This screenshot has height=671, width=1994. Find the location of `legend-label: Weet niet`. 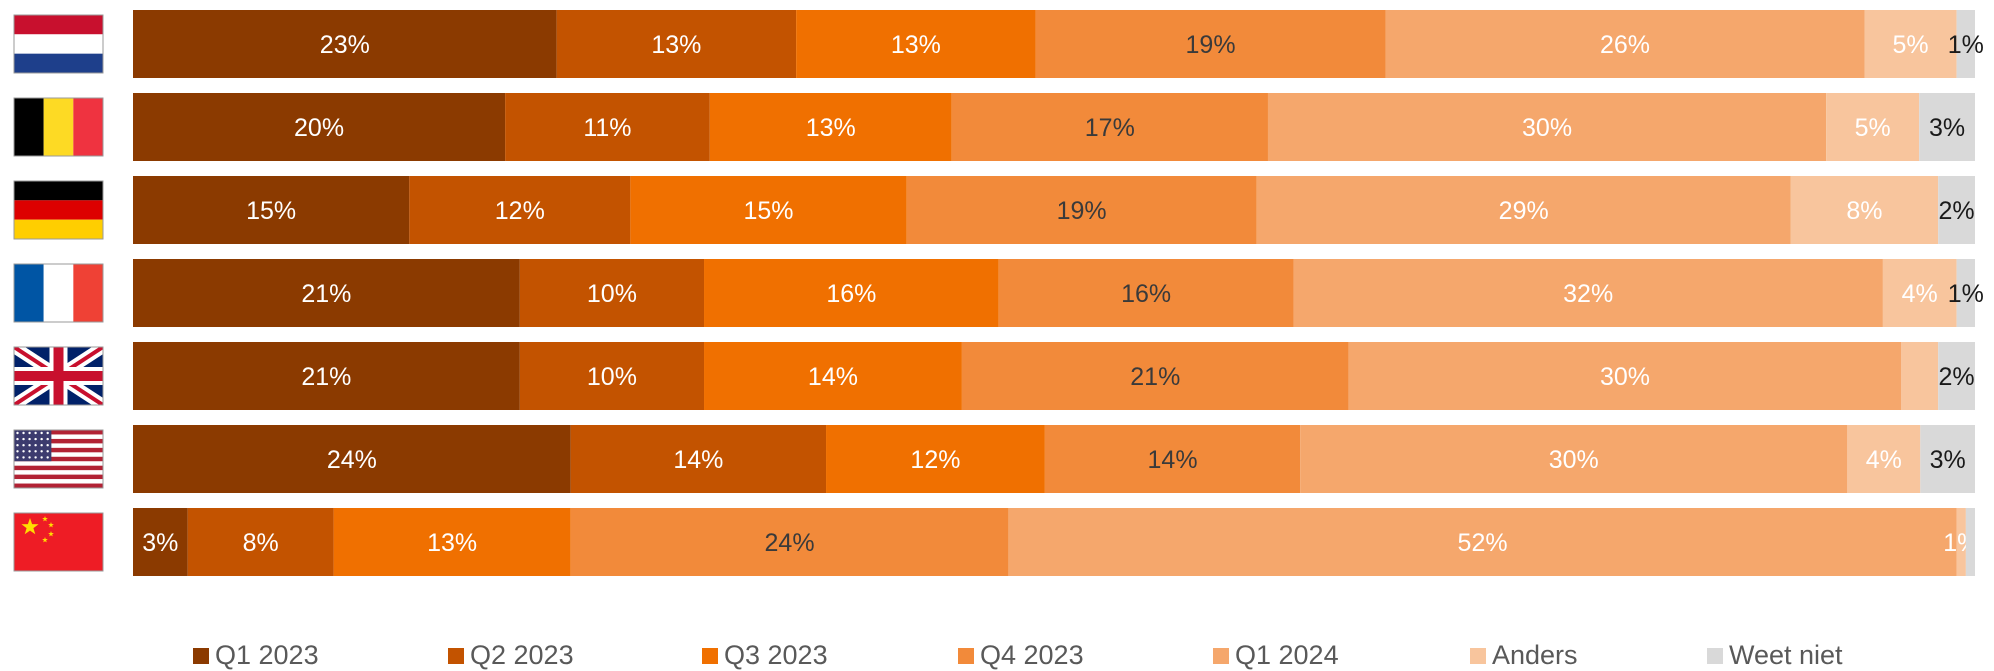

legend-label: Weet niet is located at coordinates (1786, 655).